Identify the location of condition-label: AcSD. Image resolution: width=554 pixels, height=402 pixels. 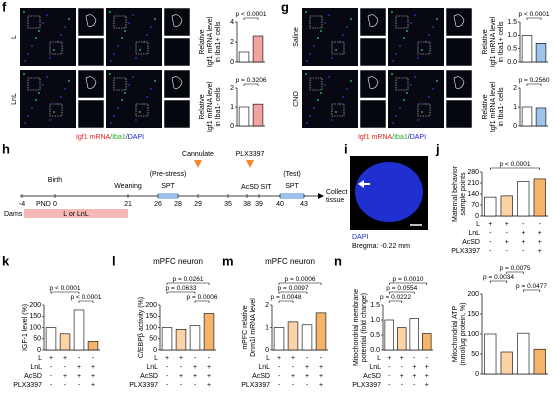
(372, 376).